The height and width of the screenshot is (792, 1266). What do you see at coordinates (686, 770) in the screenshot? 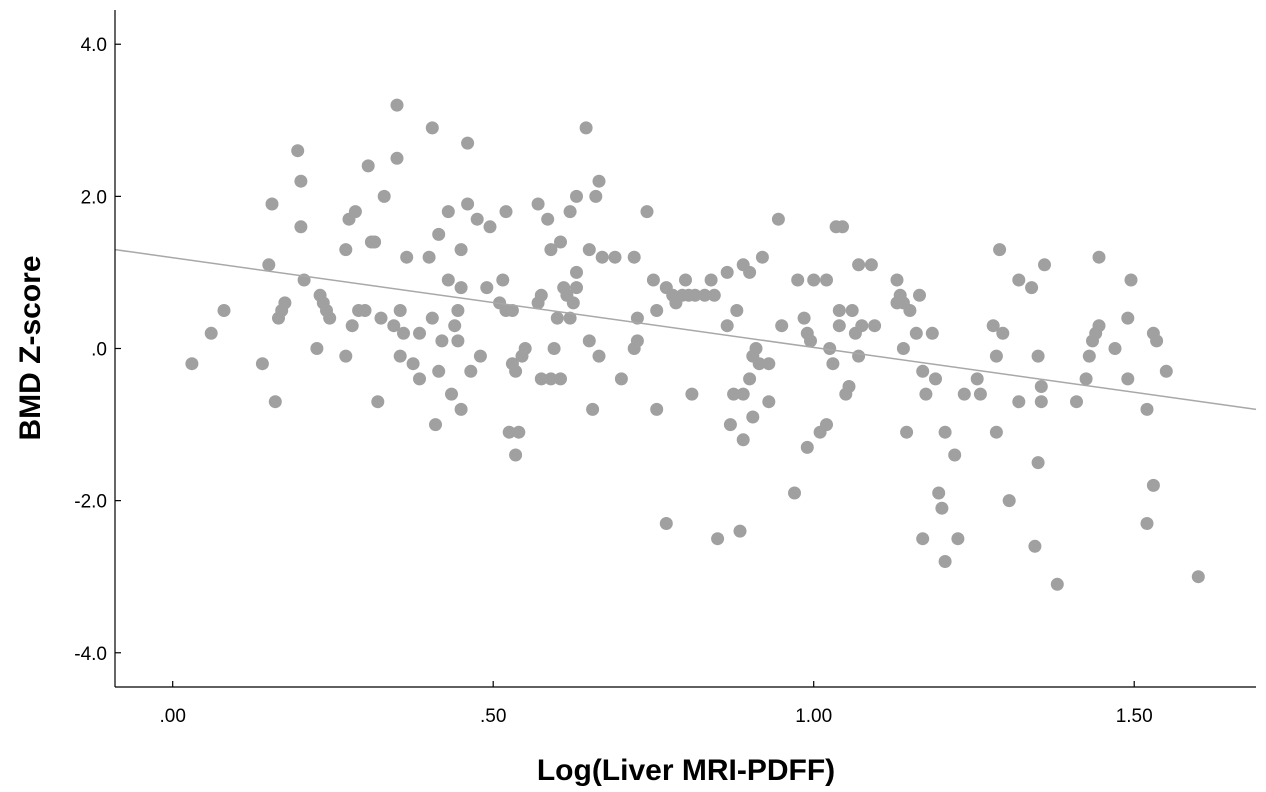
I see `x-axis-title: Log(Liver MRI-PDFF)` at bounding box center [686, 770].